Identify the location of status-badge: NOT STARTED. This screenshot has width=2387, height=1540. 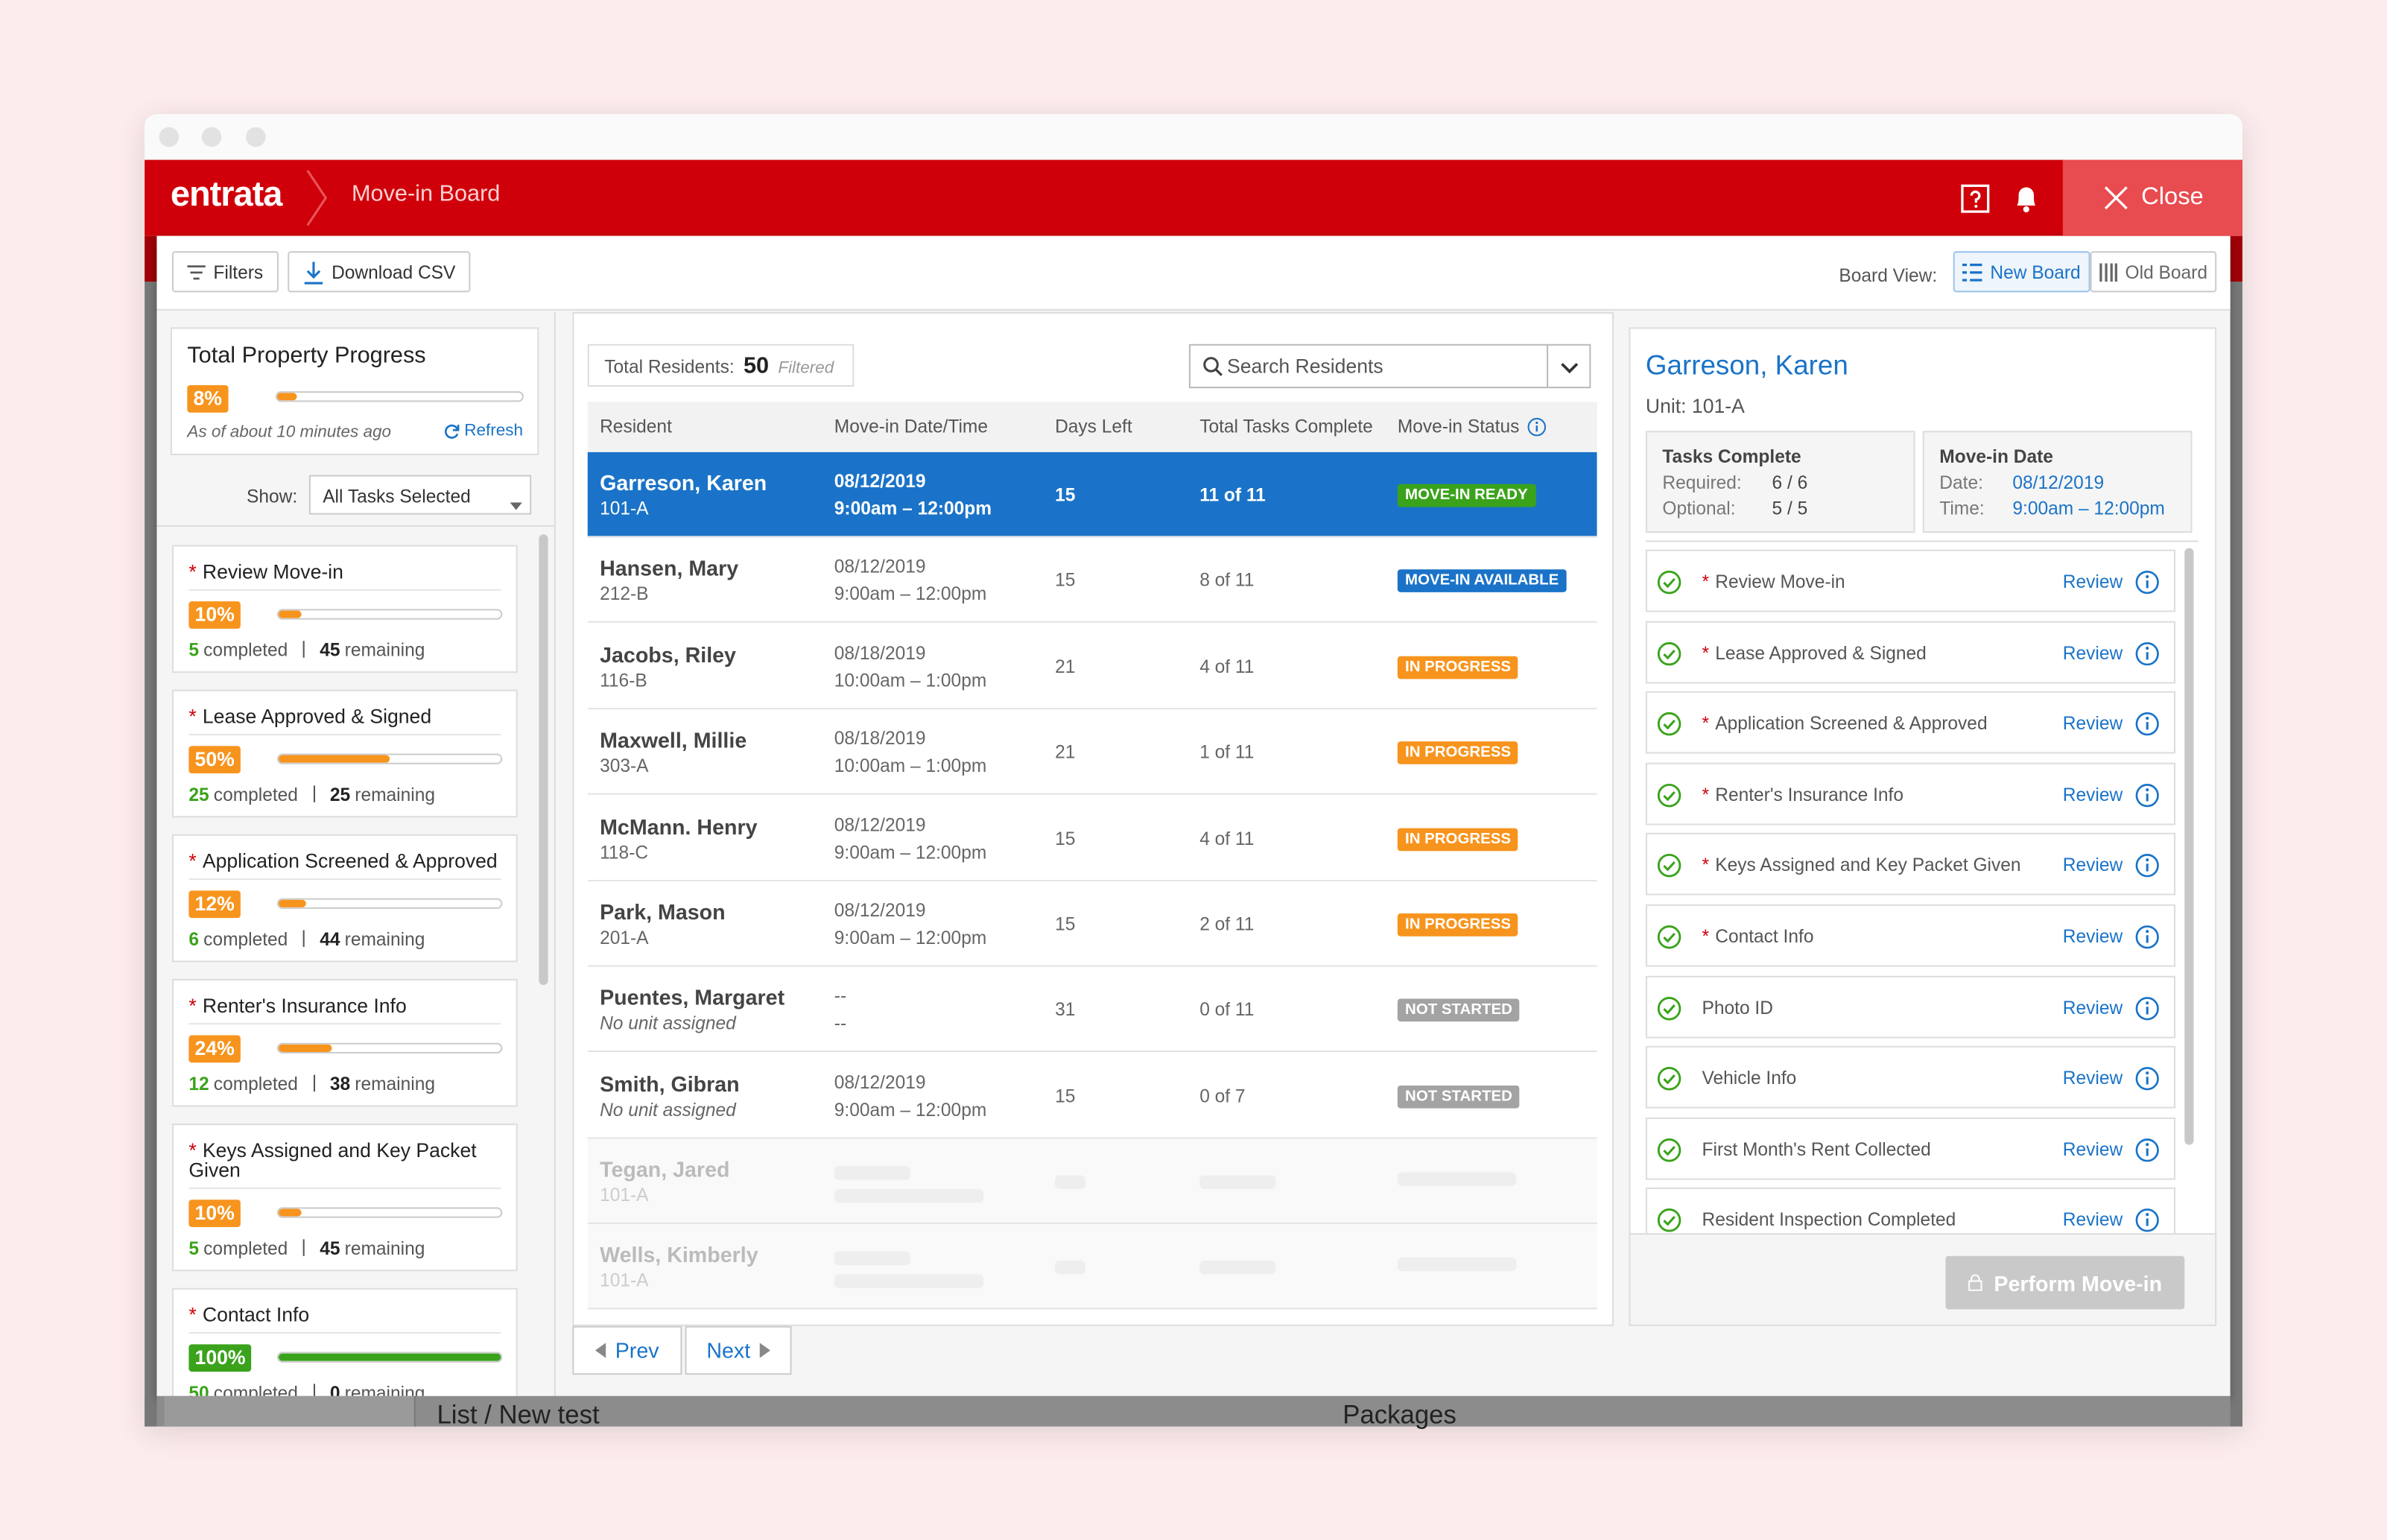
(1459, 1097).